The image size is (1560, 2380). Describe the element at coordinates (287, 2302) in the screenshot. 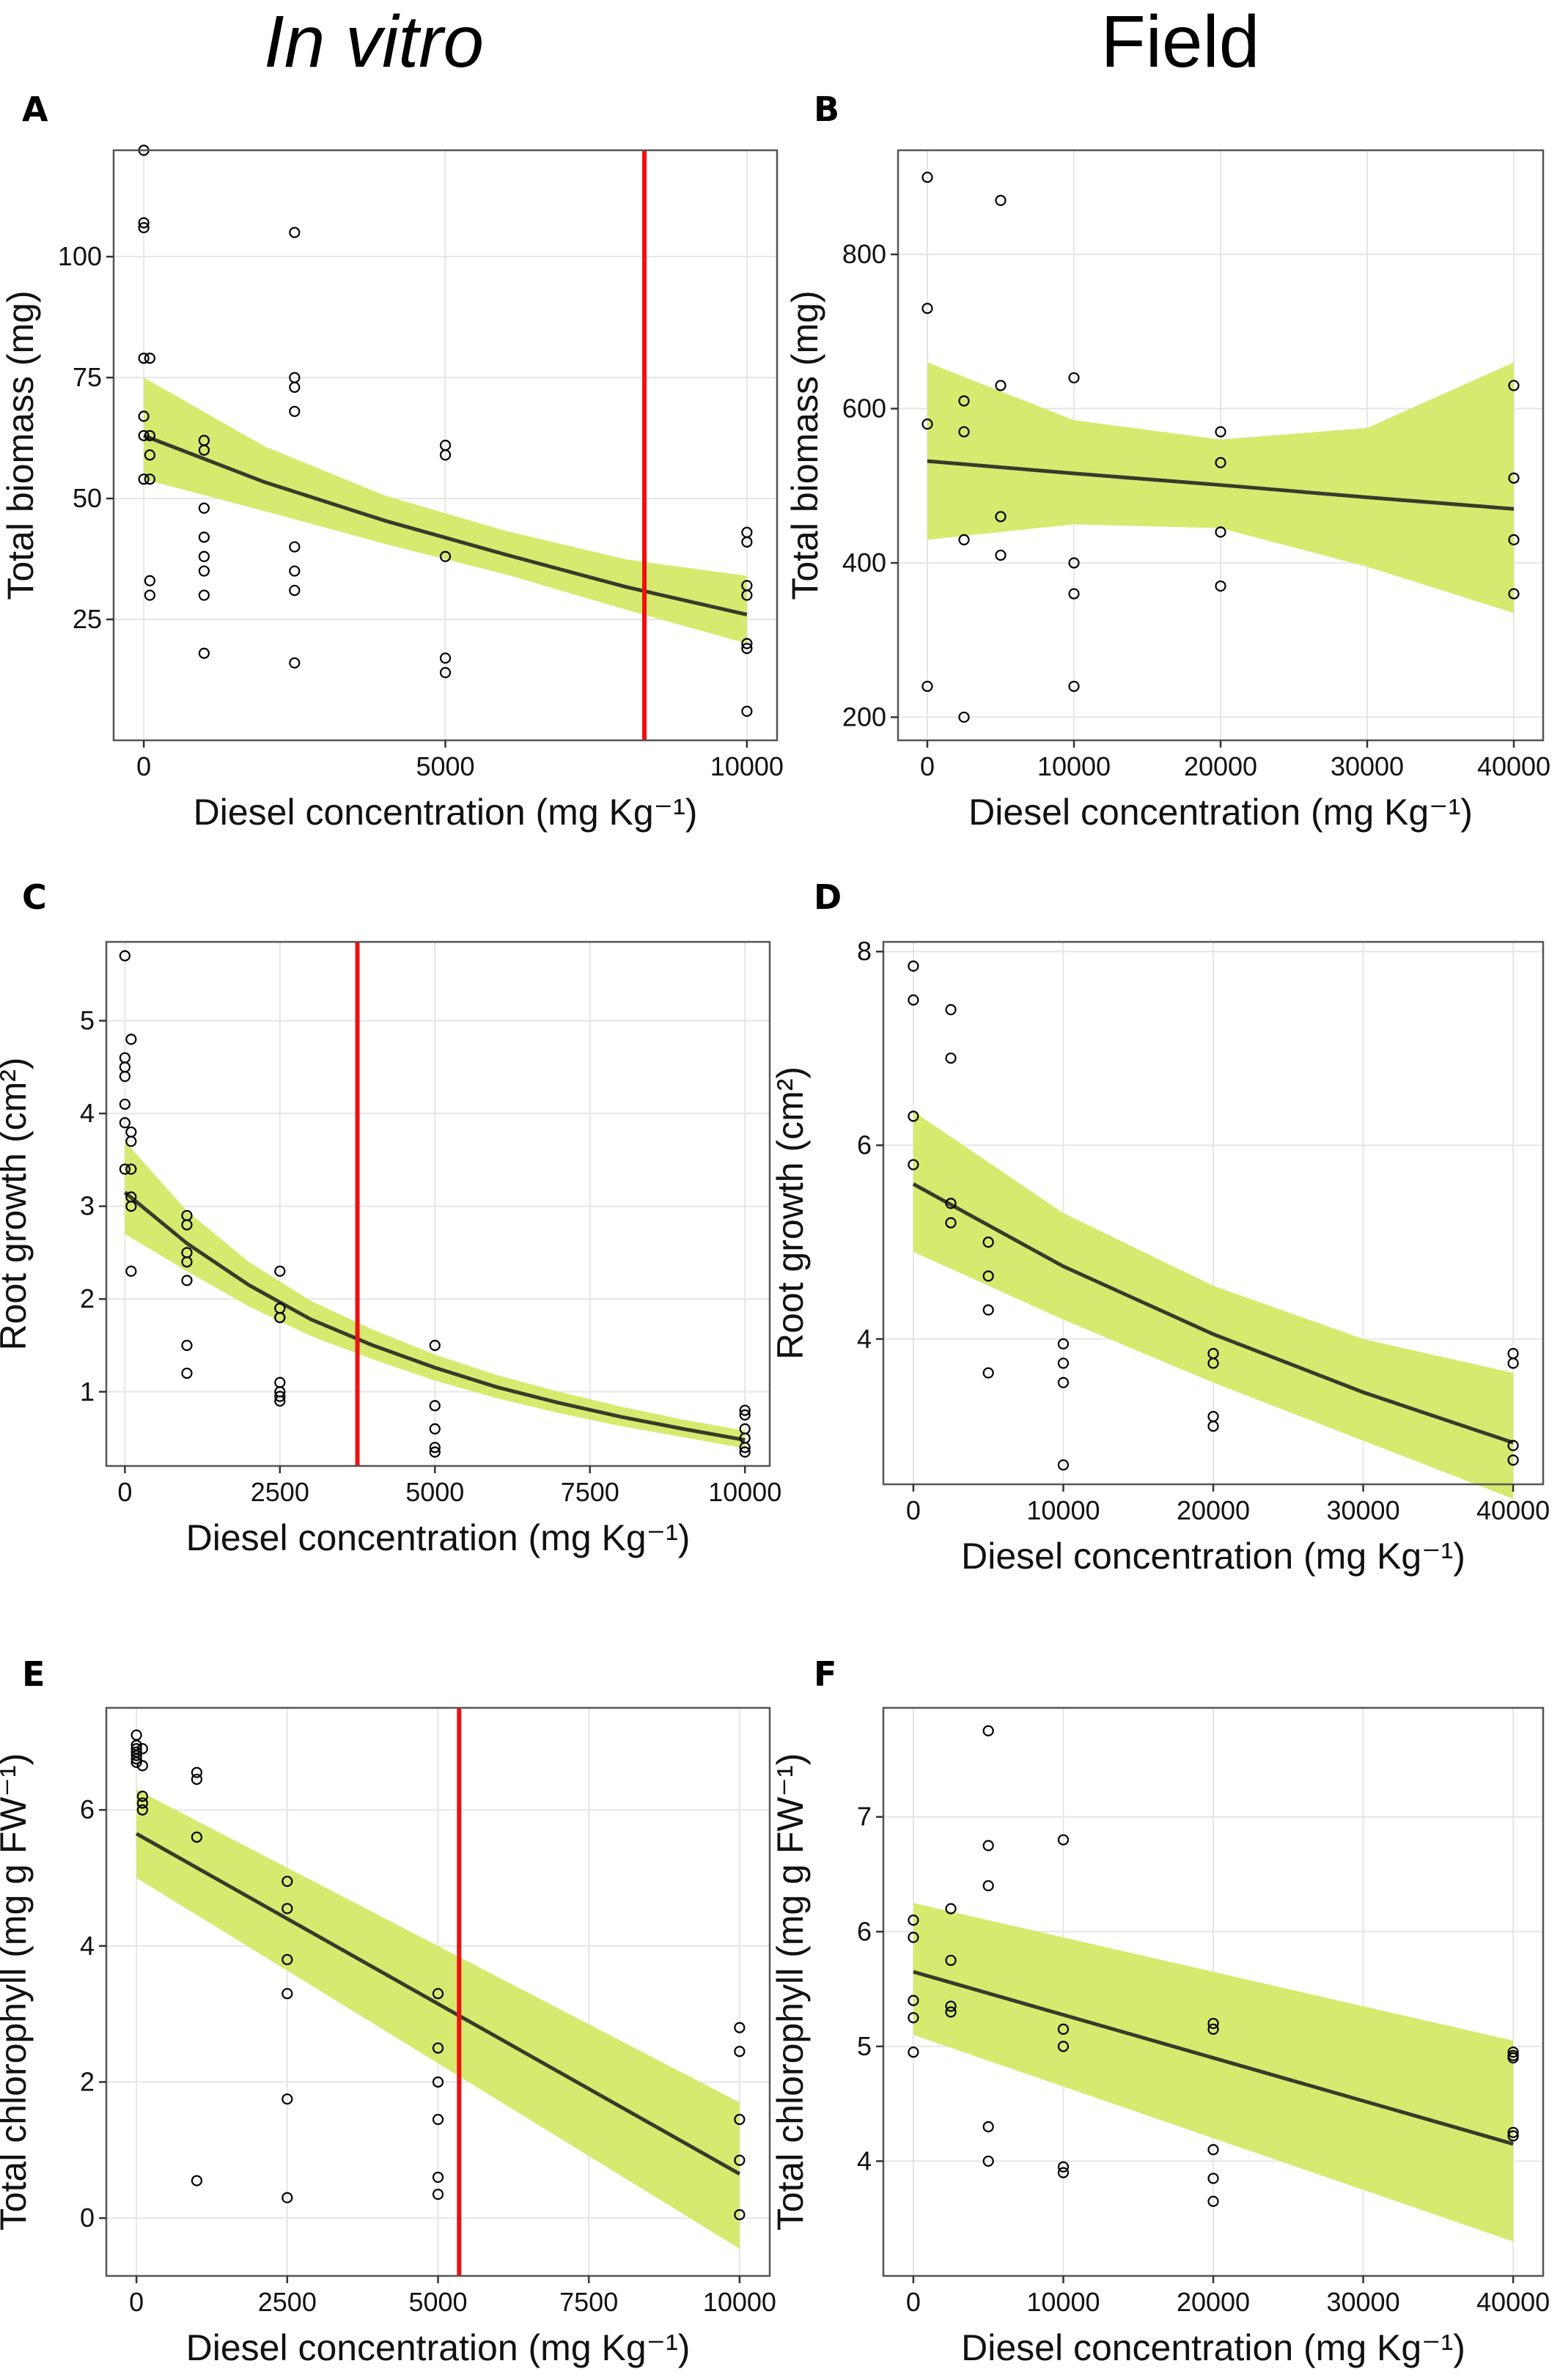

I see `x-tick-label: 2500` at that location.